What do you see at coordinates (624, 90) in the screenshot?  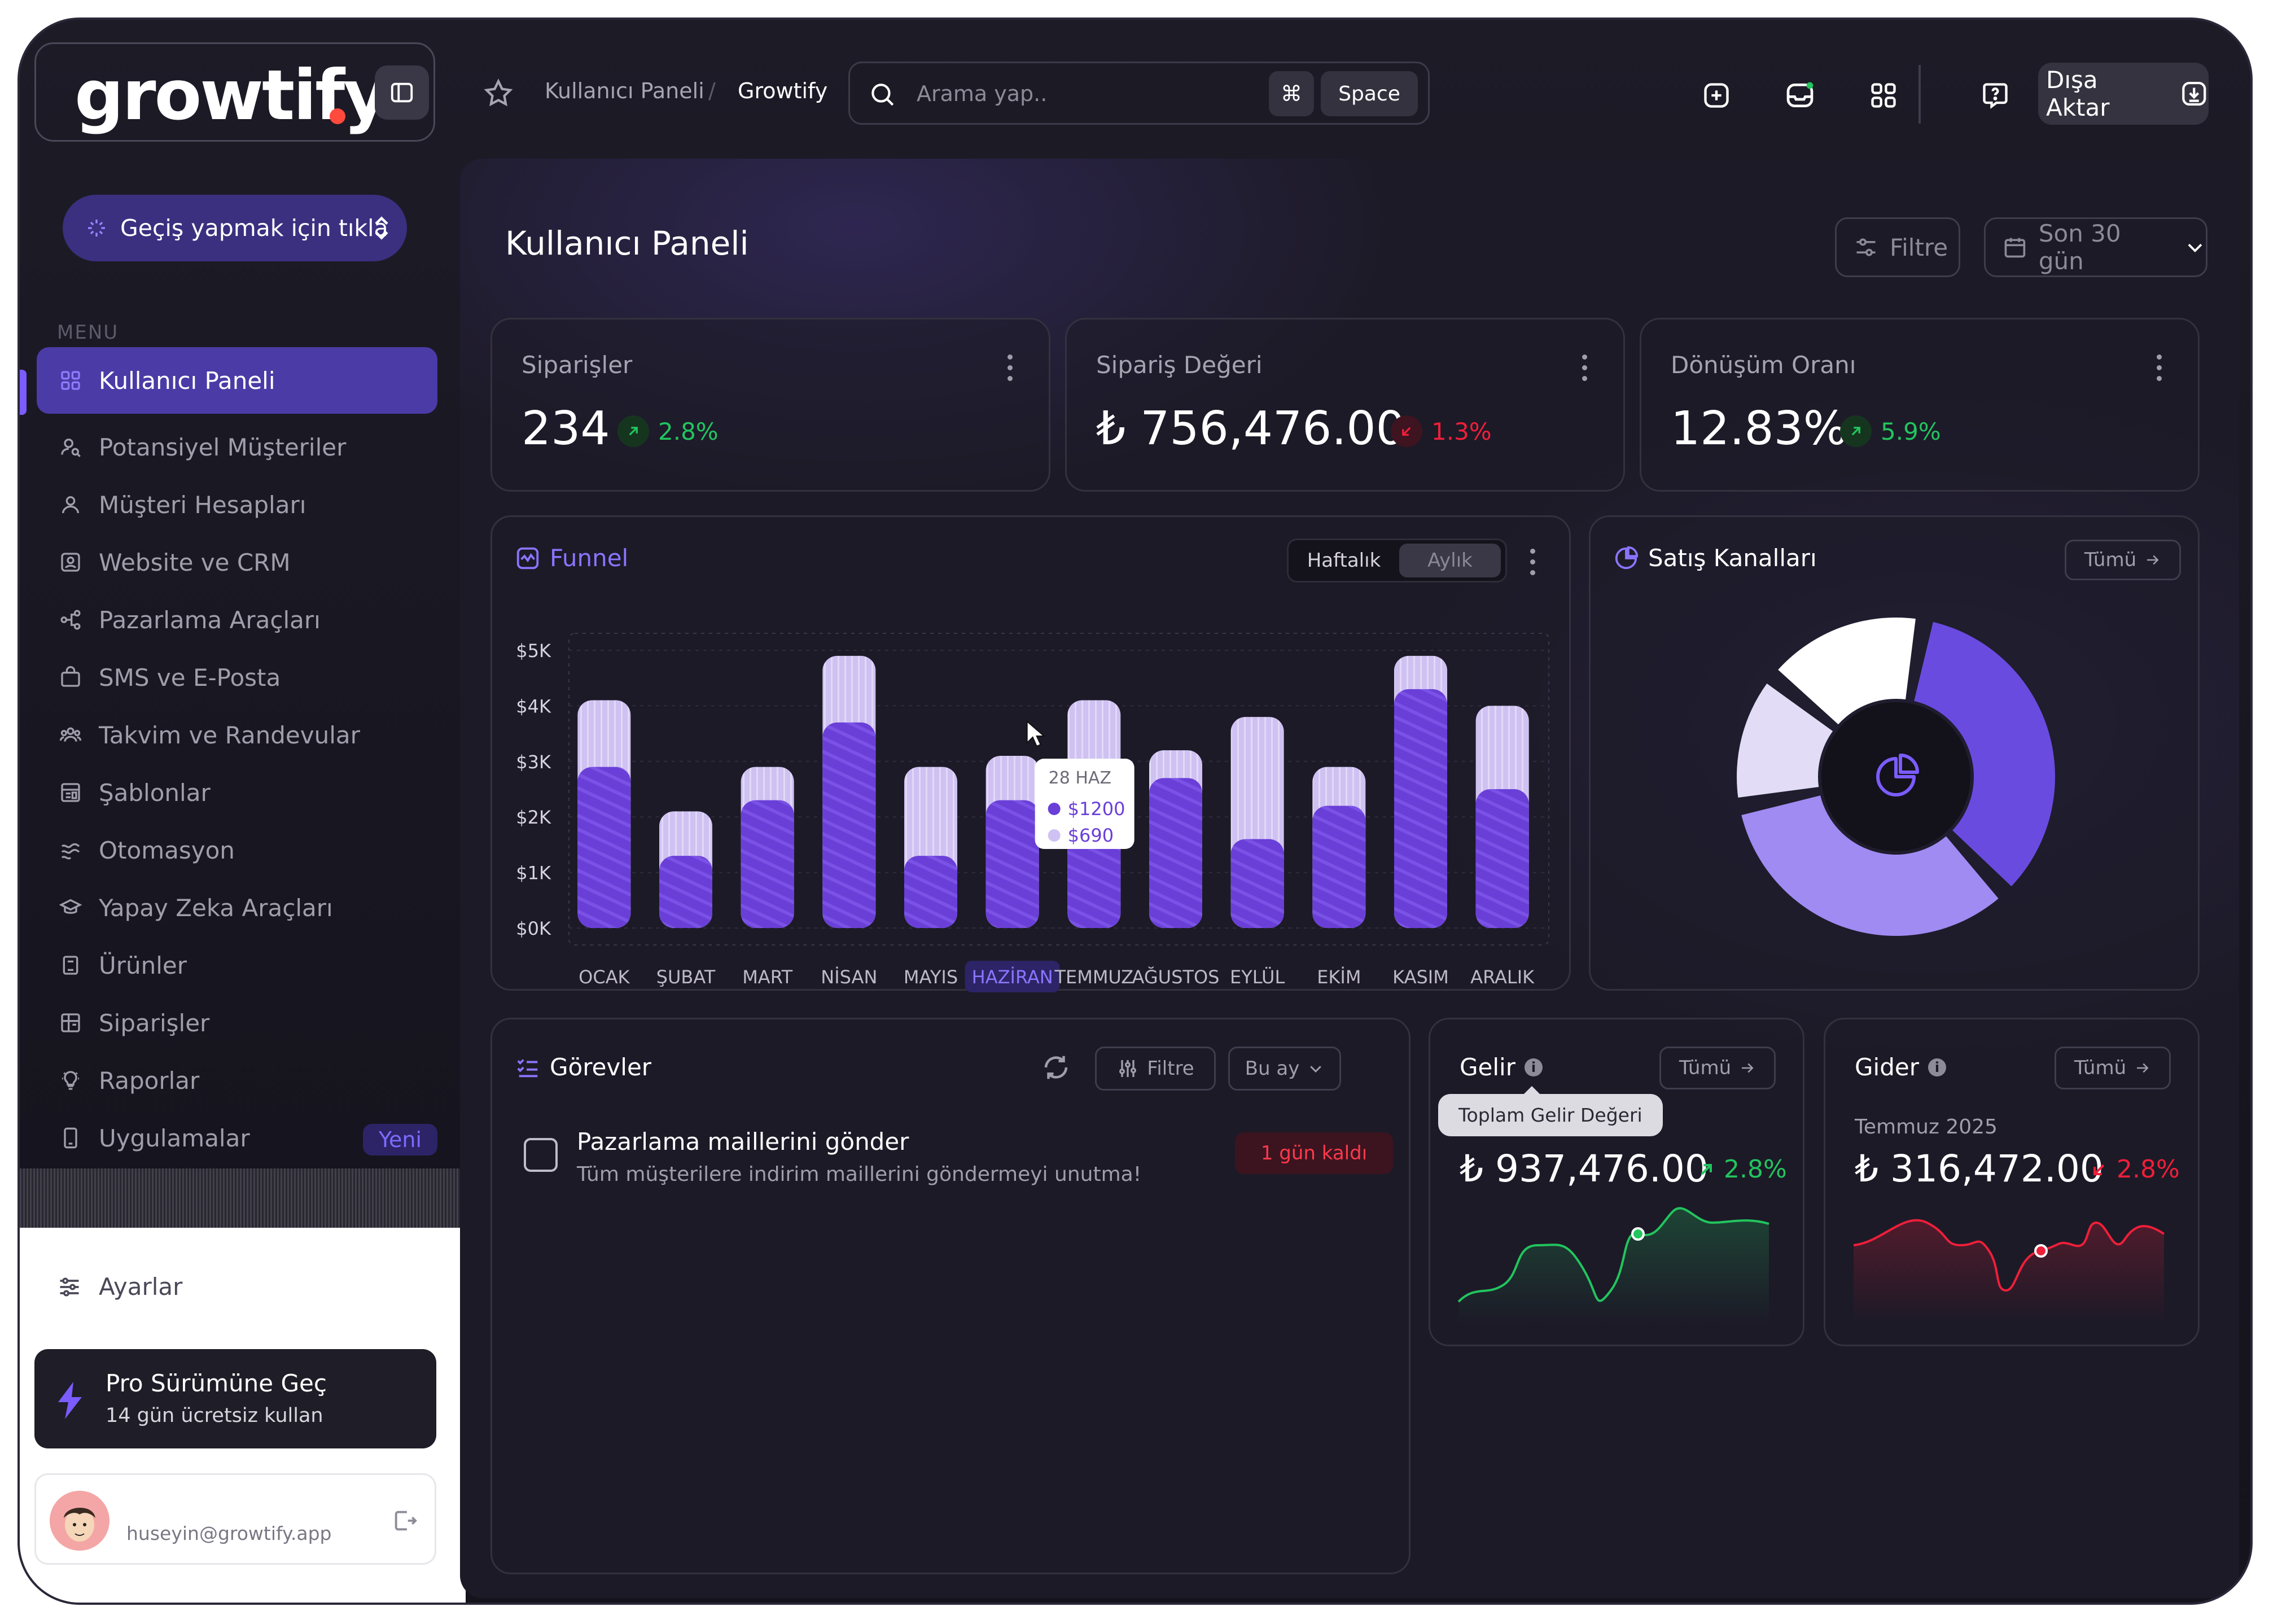 I see `breadcrumb-item: Kullanıcı Paneli` at bounding box center [624, 90].